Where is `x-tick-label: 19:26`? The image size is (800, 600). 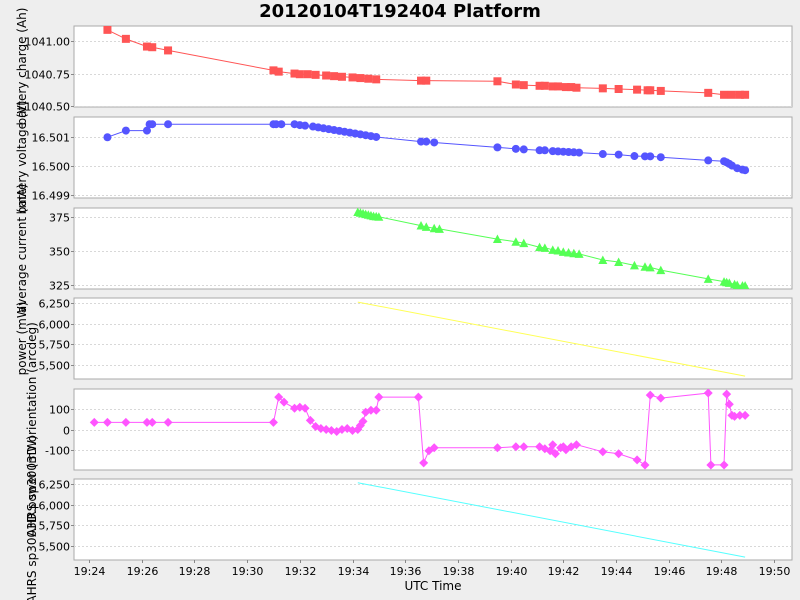 x-tick-label: 19:26 is located at coordinates (143, 571).